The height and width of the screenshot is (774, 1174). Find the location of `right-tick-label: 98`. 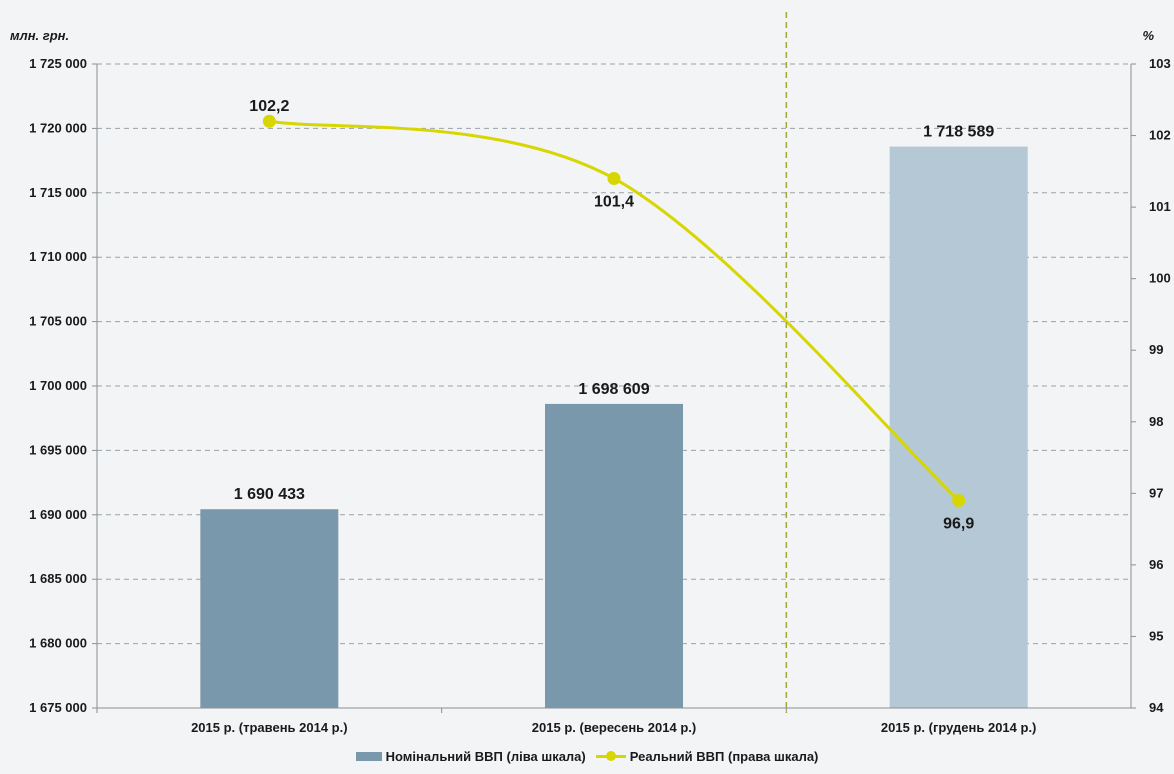

right-tick-label: 98 is located at coordinates (1156, 421).